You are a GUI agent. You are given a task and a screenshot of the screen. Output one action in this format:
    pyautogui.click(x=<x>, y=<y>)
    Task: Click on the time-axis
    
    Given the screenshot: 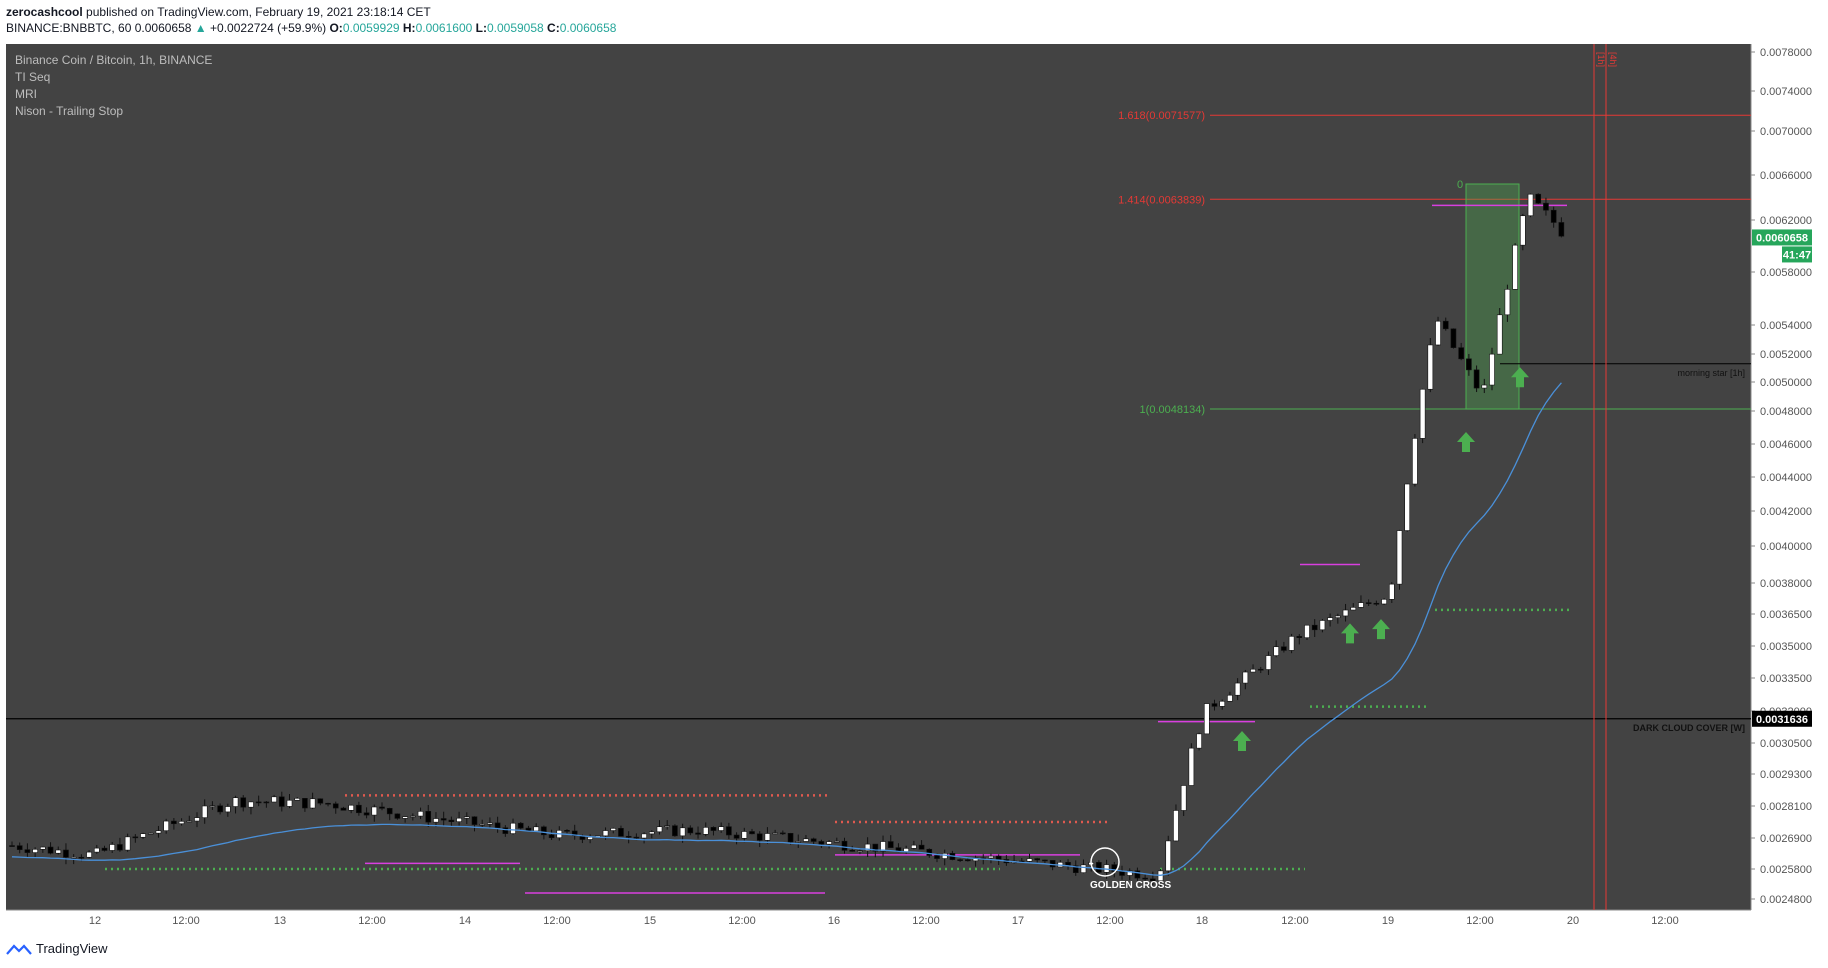 What is the action you would take?
    pyautogui.click(x=878, y=920)
    